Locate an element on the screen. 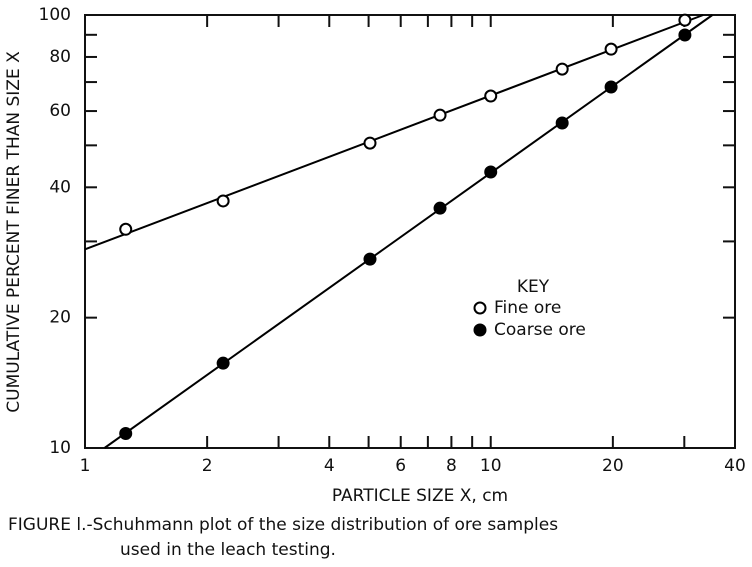 Image resolution: width=752 pixels, height=567 pixels. x-tick-label: 40 is located at coordinates (735, 466).